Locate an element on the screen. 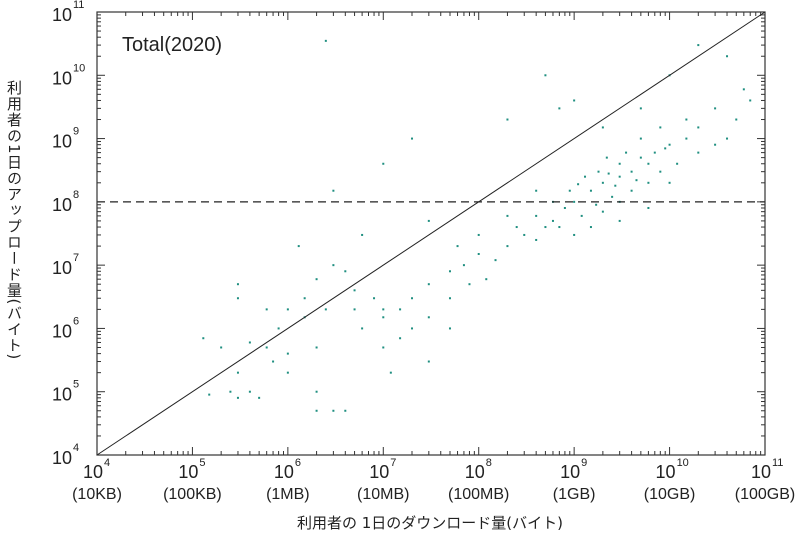  x-tick-exponent: 9 is located at coordinates (584, 463).